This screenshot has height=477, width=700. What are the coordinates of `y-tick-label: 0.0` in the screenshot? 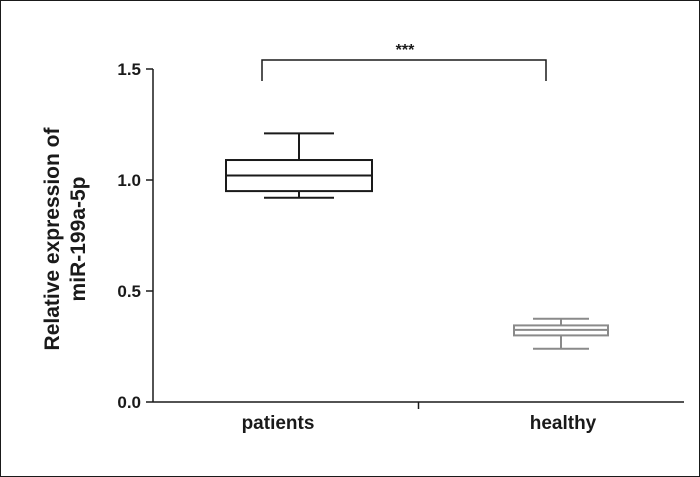 It's located at (129, 402).